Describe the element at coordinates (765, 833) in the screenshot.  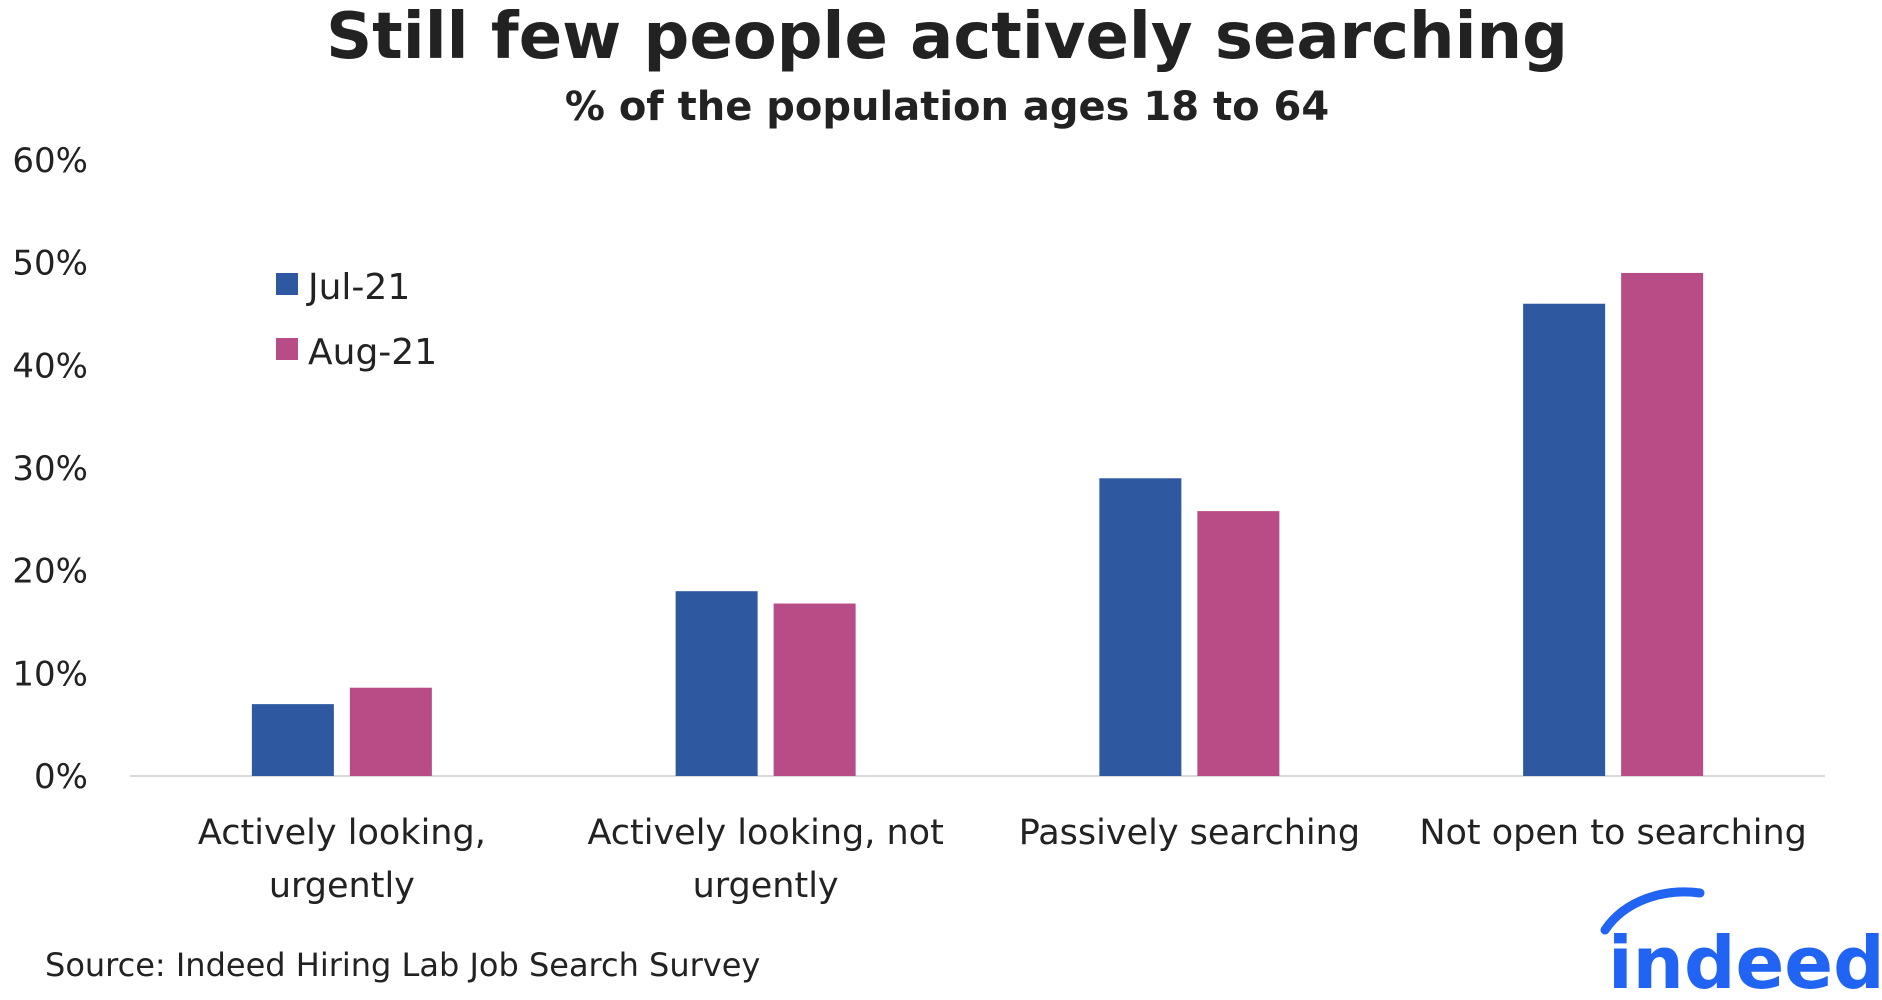
I see `x-category-label: Actively looking, not` at that location.